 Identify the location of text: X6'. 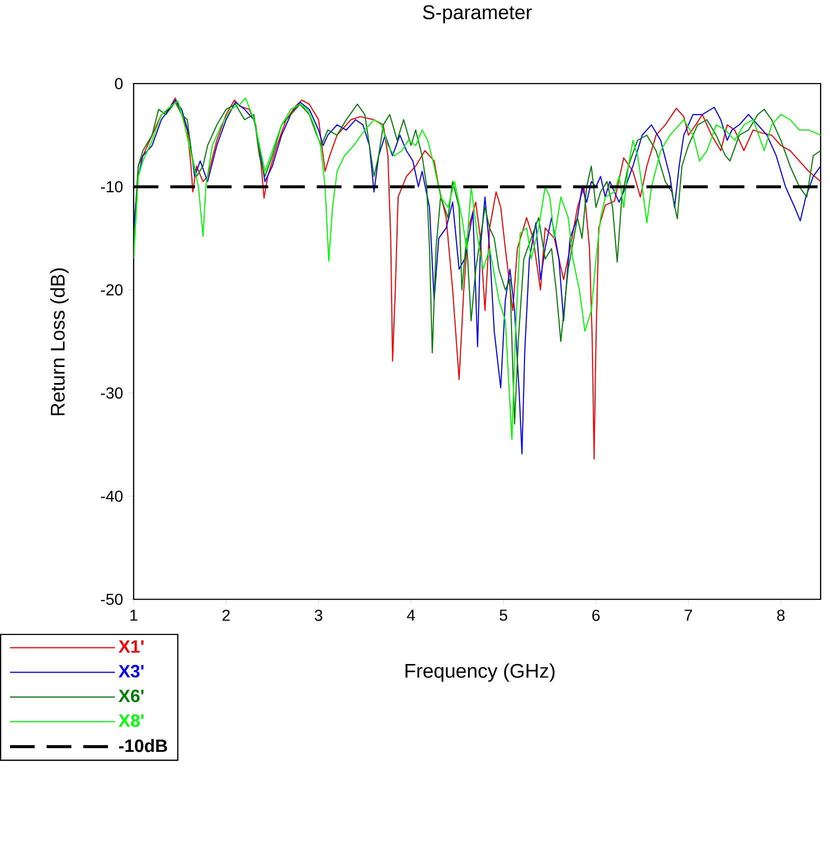
(131, 696).